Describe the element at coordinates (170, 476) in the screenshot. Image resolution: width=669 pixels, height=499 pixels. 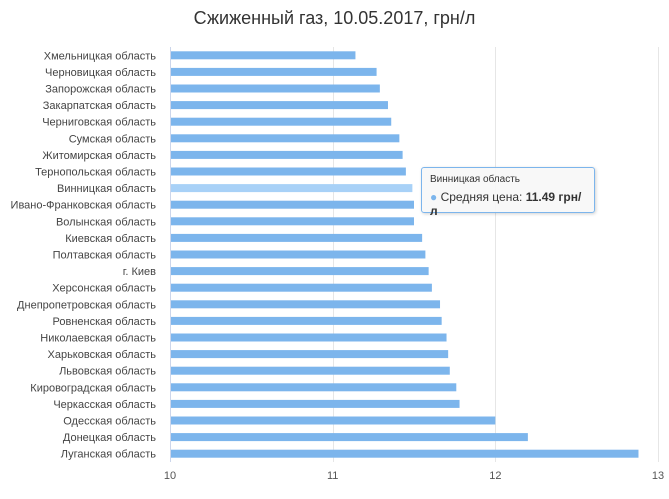
I see `x-tick-label: 10` at that location.